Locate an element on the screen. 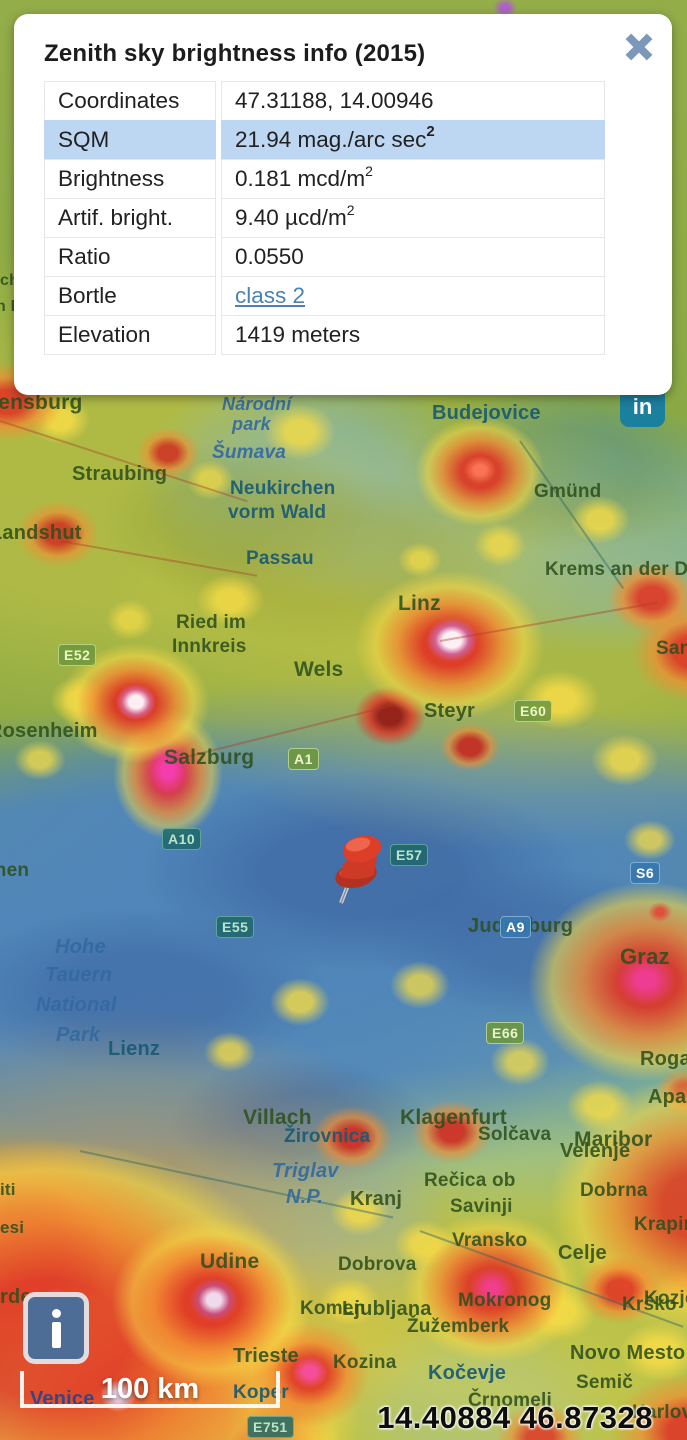 Image resolution: width=687 pixels, height=1440 pixels. map-label: Celje is located at coordinates (582, 1253).